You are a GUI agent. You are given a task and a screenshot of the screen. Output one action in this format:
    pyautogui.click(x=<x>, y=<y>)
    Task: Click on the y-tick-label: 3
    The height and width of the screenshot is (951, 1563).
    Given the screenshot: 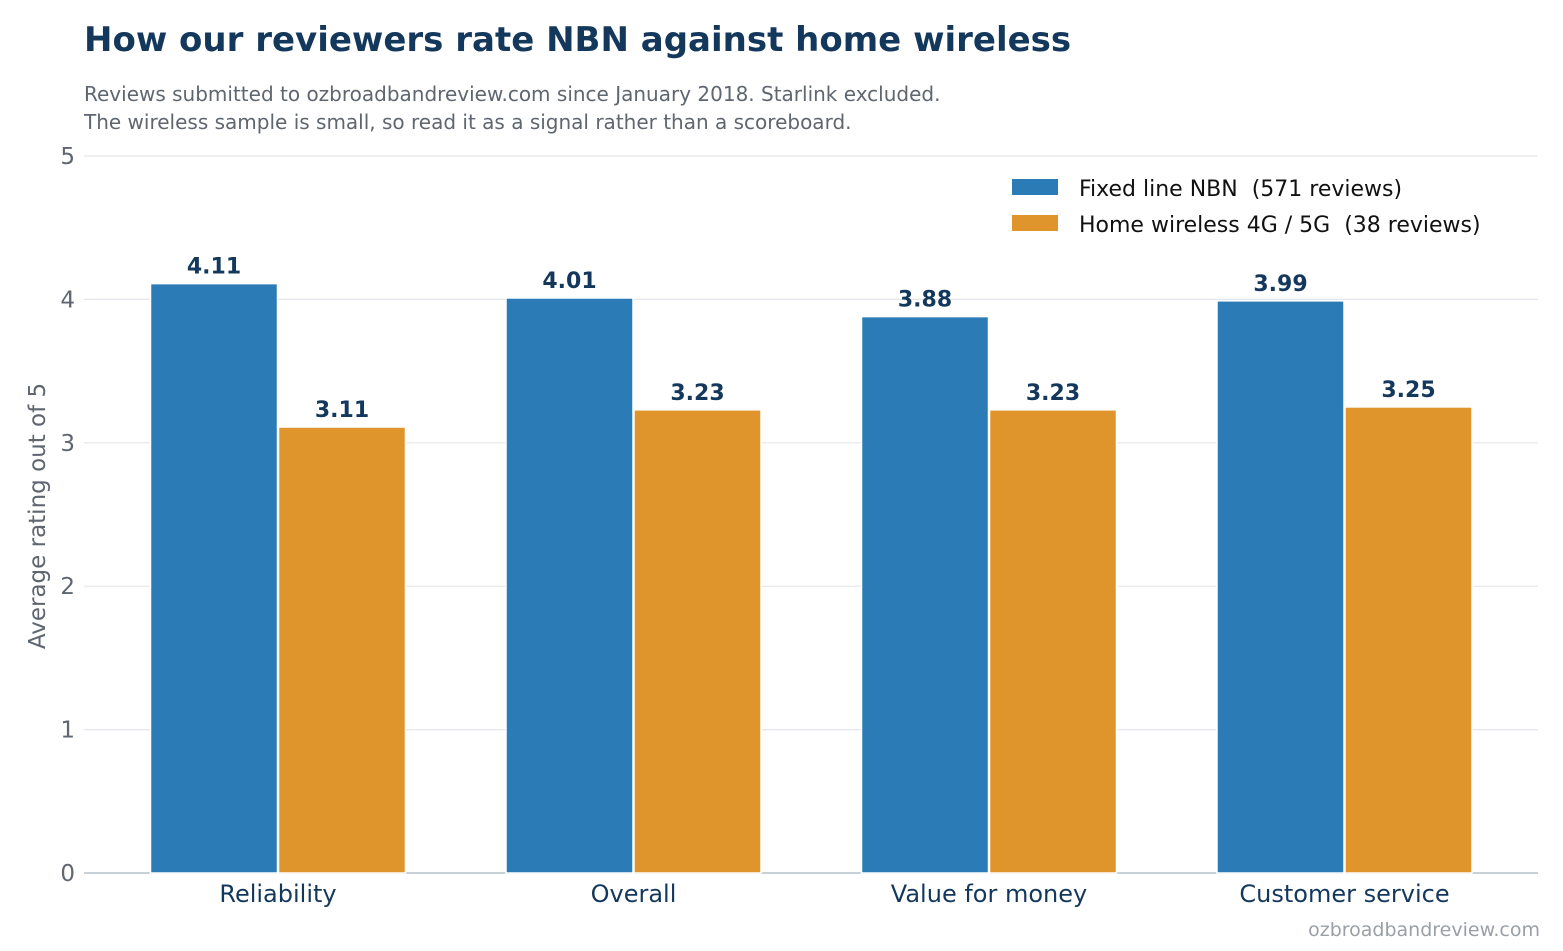 What is the action you would take?
    pyautogui.click(x=67, y=444)
    